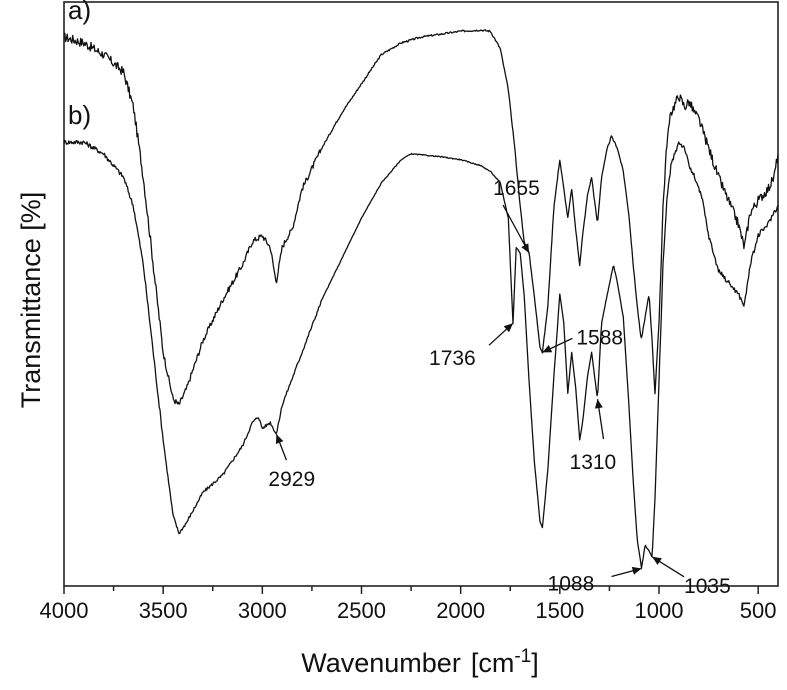  Describe the element at coordinates (599, 337) in the screenshot. I see `peak-label-1588: 1588` at that location.